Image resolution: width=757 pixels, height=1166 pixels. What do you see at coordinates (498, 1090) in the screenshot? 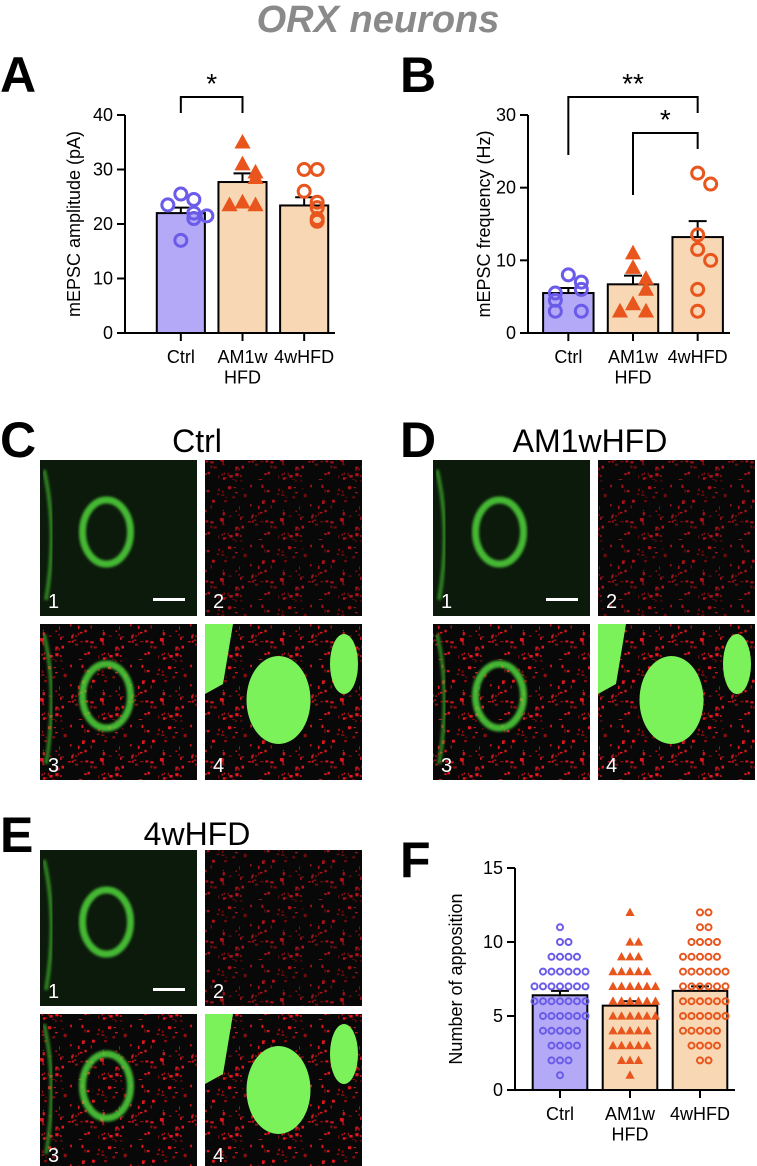
I see `y-tick-label: 0` at bounding box center [498, 1090].